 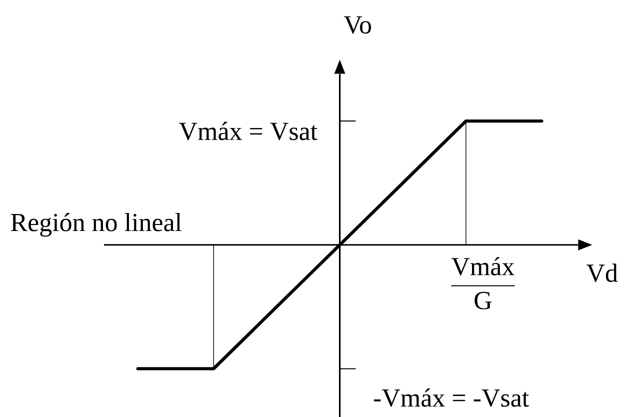 I want to click on annotation: Vmáx = Vsat, so click(x=248, y=131).